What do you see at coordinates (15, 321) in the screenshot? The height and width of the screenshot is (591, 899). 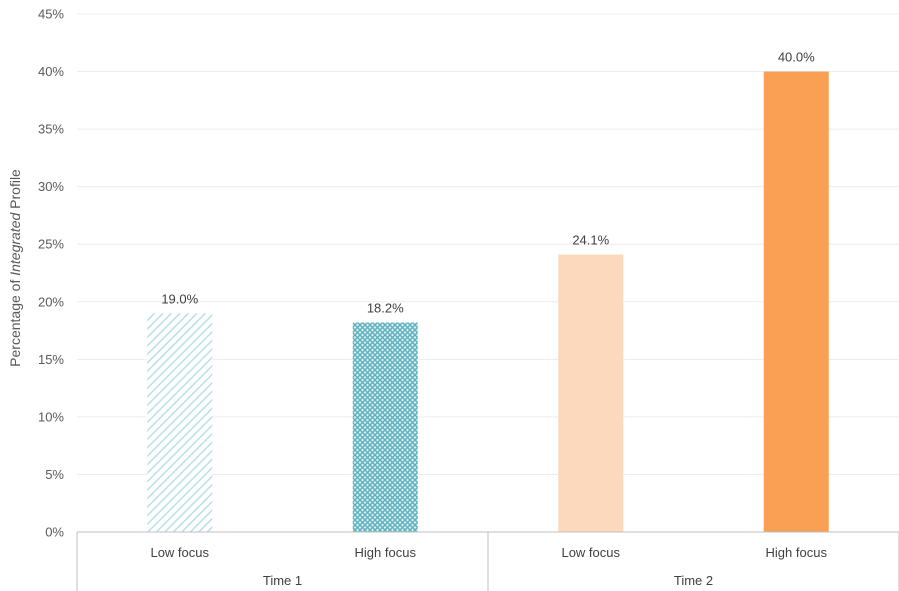 I see `y-axis-label-prefix: Percentage of` at bounding box center [15, 321].